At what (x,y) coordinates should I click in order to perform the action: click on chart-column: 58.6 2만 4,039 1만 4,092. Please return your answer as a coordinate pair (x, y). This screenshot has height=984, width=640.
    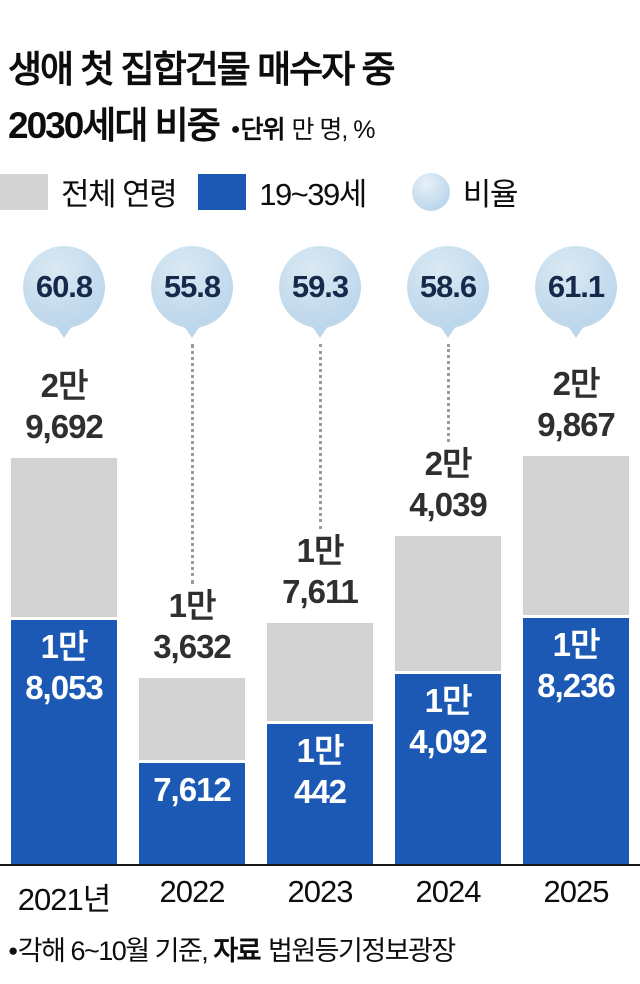
    Looking at the image, I should click on (448, 545).